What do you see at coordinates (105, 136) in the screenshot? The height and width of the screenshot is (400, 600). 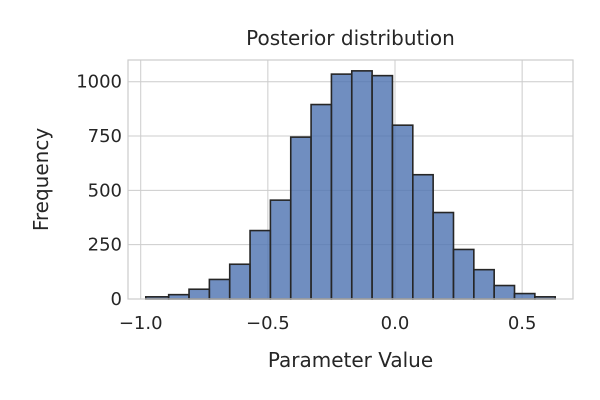 I see `y-tick-label: 750` at bounding box center [105, 136].